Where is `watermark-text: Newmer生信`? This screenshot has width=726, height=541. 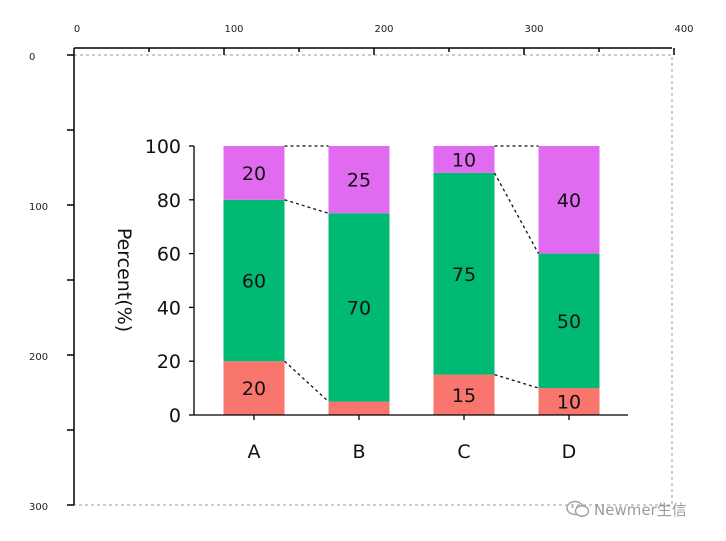
watermark-text: Newmer生信 is located at coordinates (640, 509).